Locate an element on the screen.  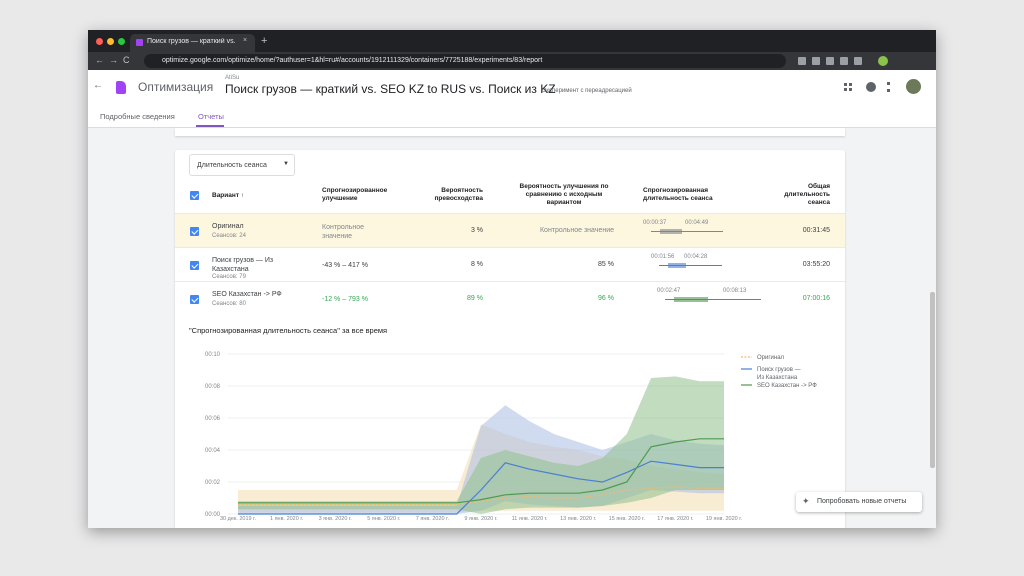
probability-improvement: 85 % is located at coordinates (606, 264).